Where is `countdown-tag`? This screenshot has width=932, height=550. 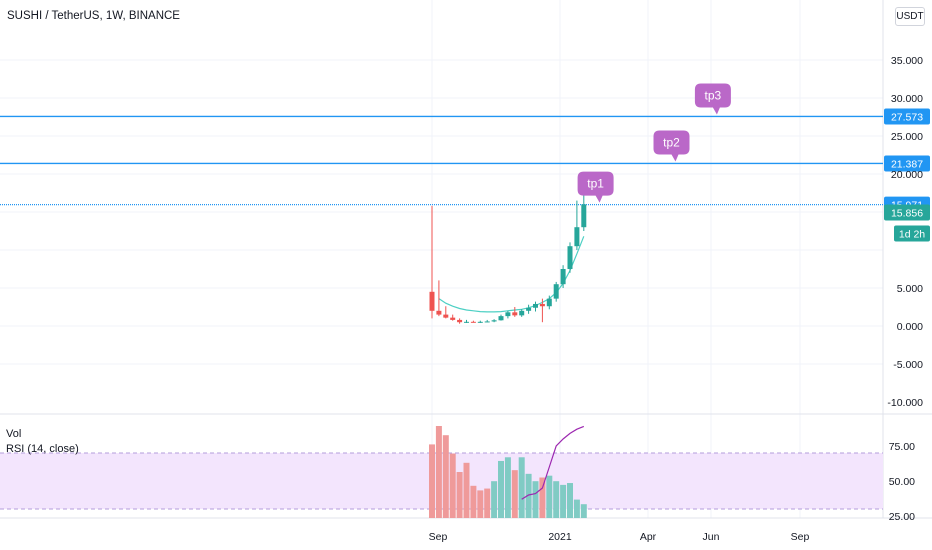
countdown-tag is located at coordinates (912, 233).